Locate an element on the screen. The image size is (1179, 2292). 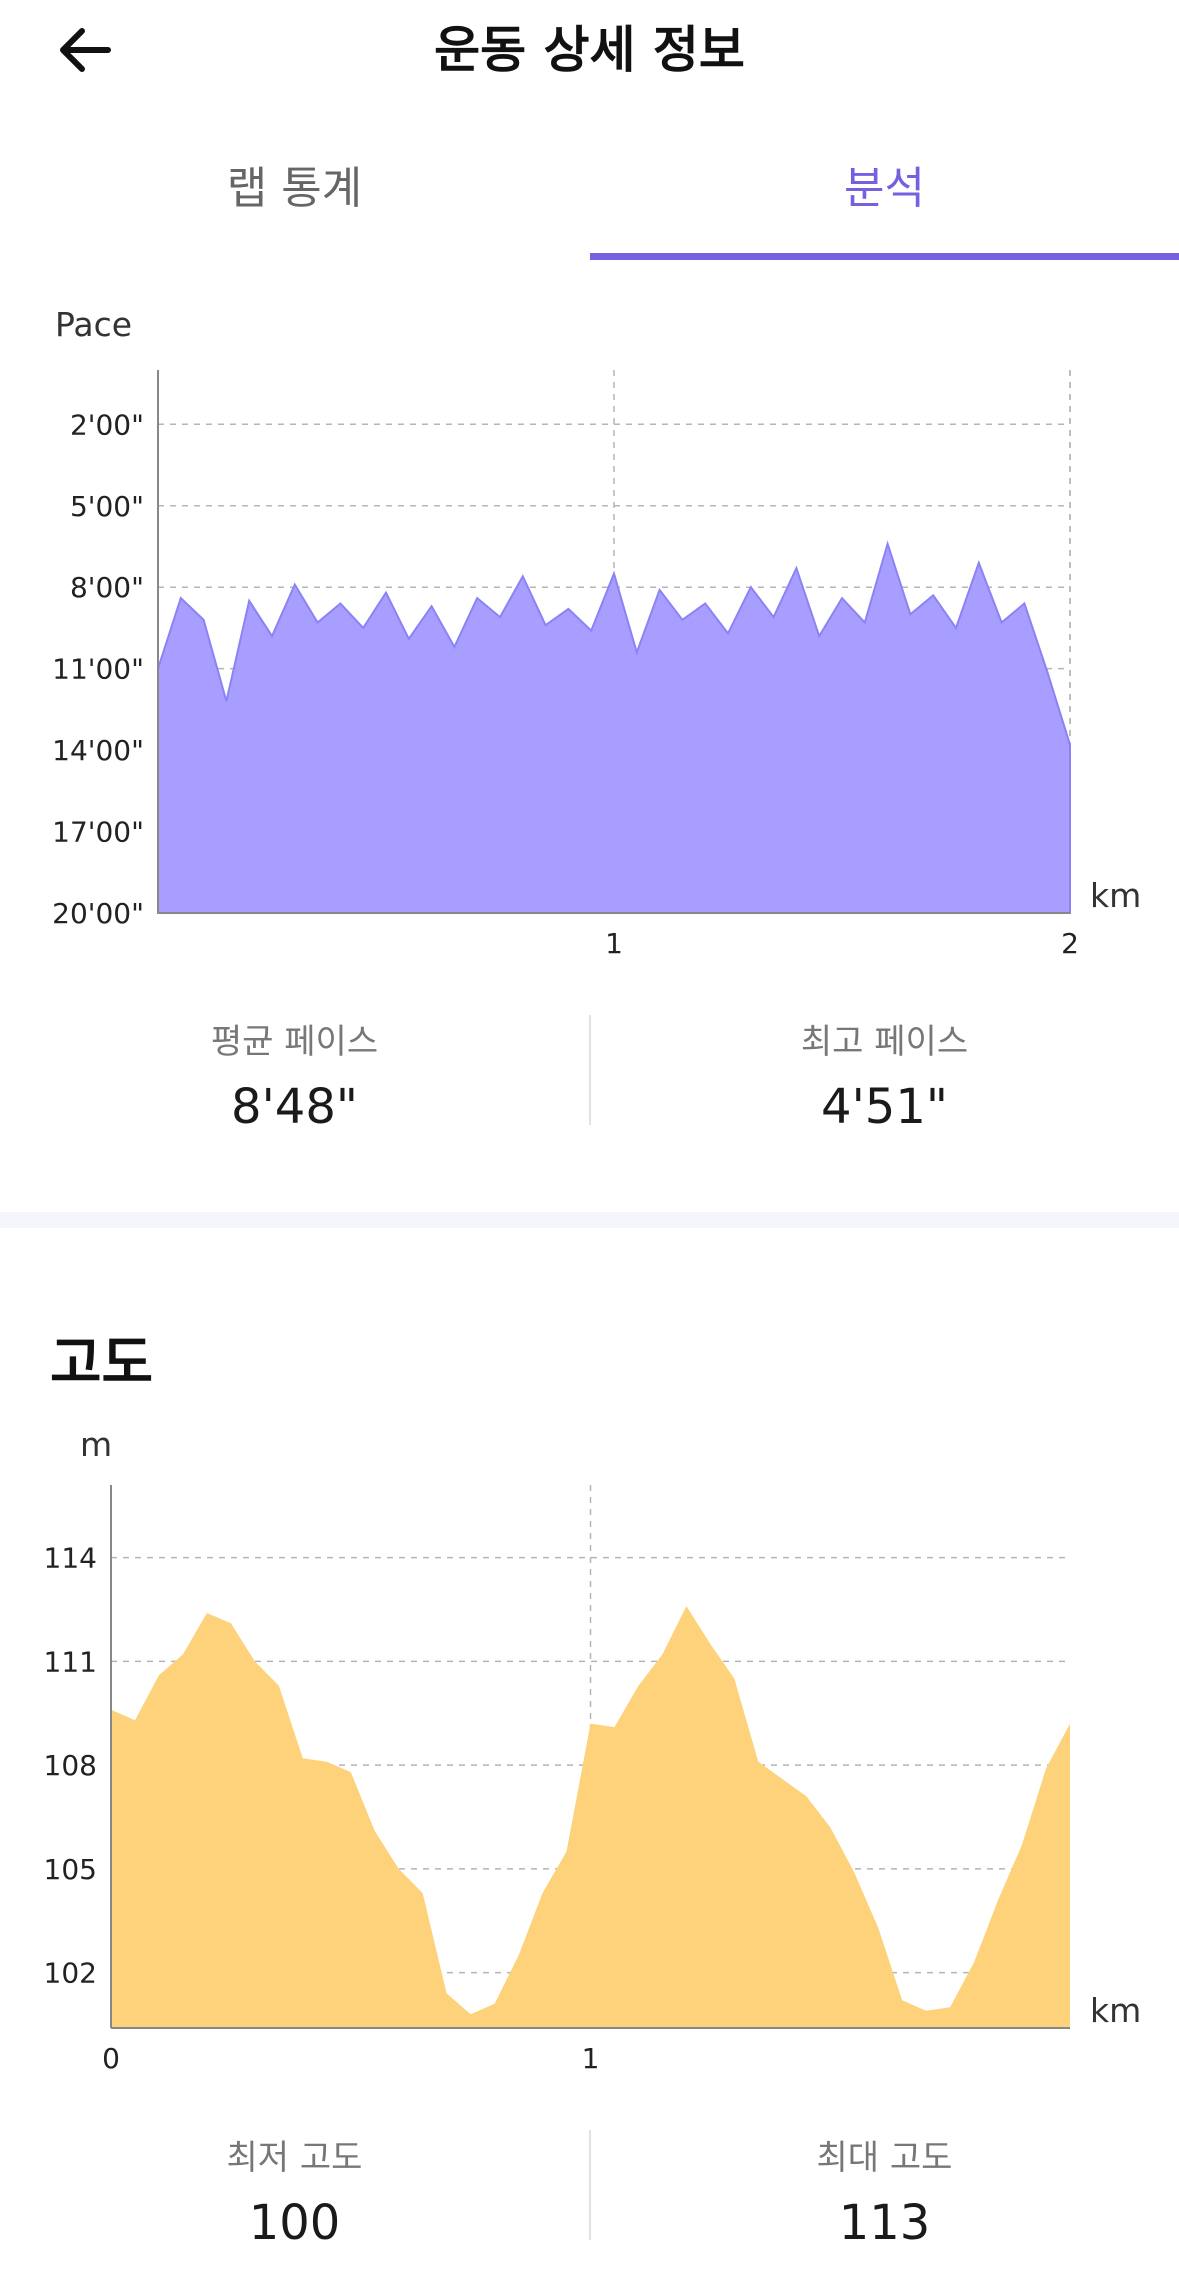
avg-pace-stat: 평균 페이스 8'48" is located at coordinates (294, 1074).